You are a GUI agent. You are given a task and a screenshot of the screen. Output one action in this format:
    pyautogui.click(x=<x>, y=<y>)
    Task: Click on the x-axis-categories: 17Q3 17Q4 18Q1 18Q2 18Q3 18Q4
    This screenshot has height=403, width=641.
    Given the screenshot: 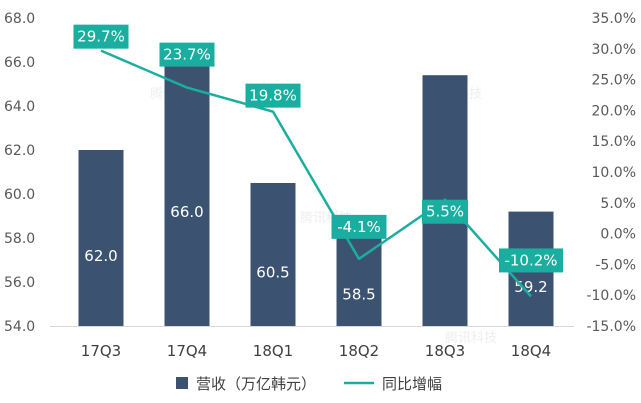 What is the action you would take?
    pyautogui.click(x=316, y=351)
    